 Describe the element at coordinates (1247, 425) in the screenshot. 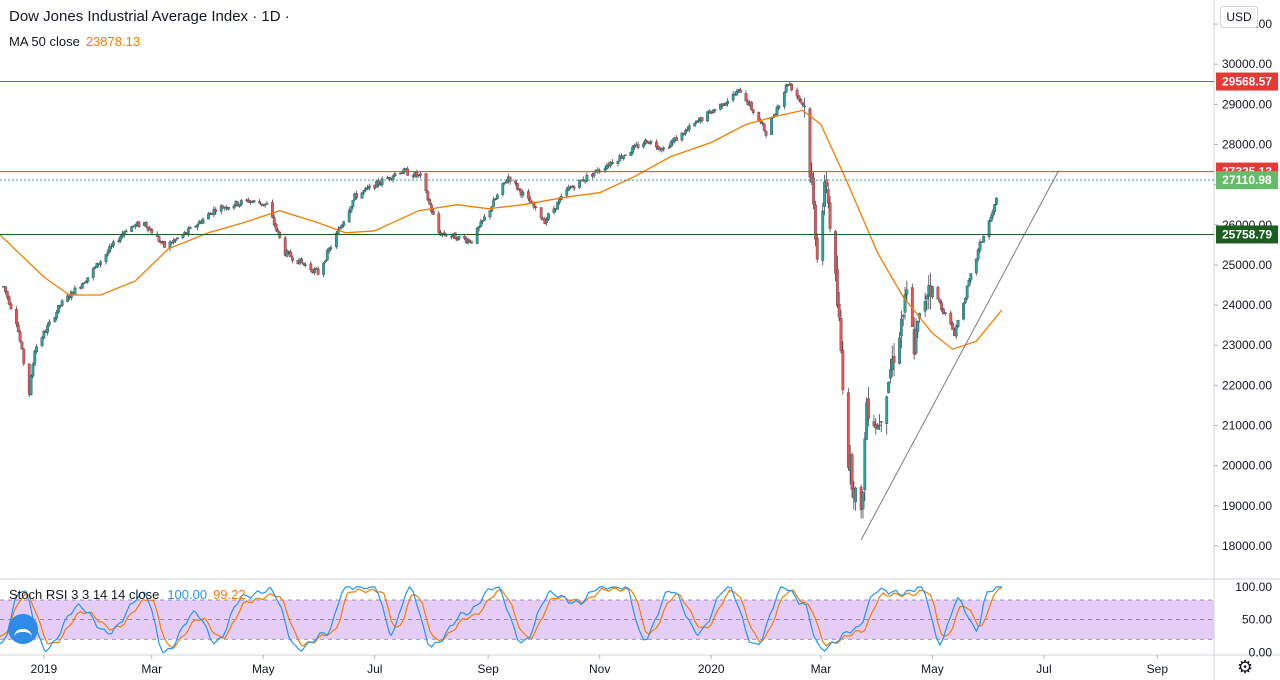

I see `price-tick-label: 21000.00` at that location.